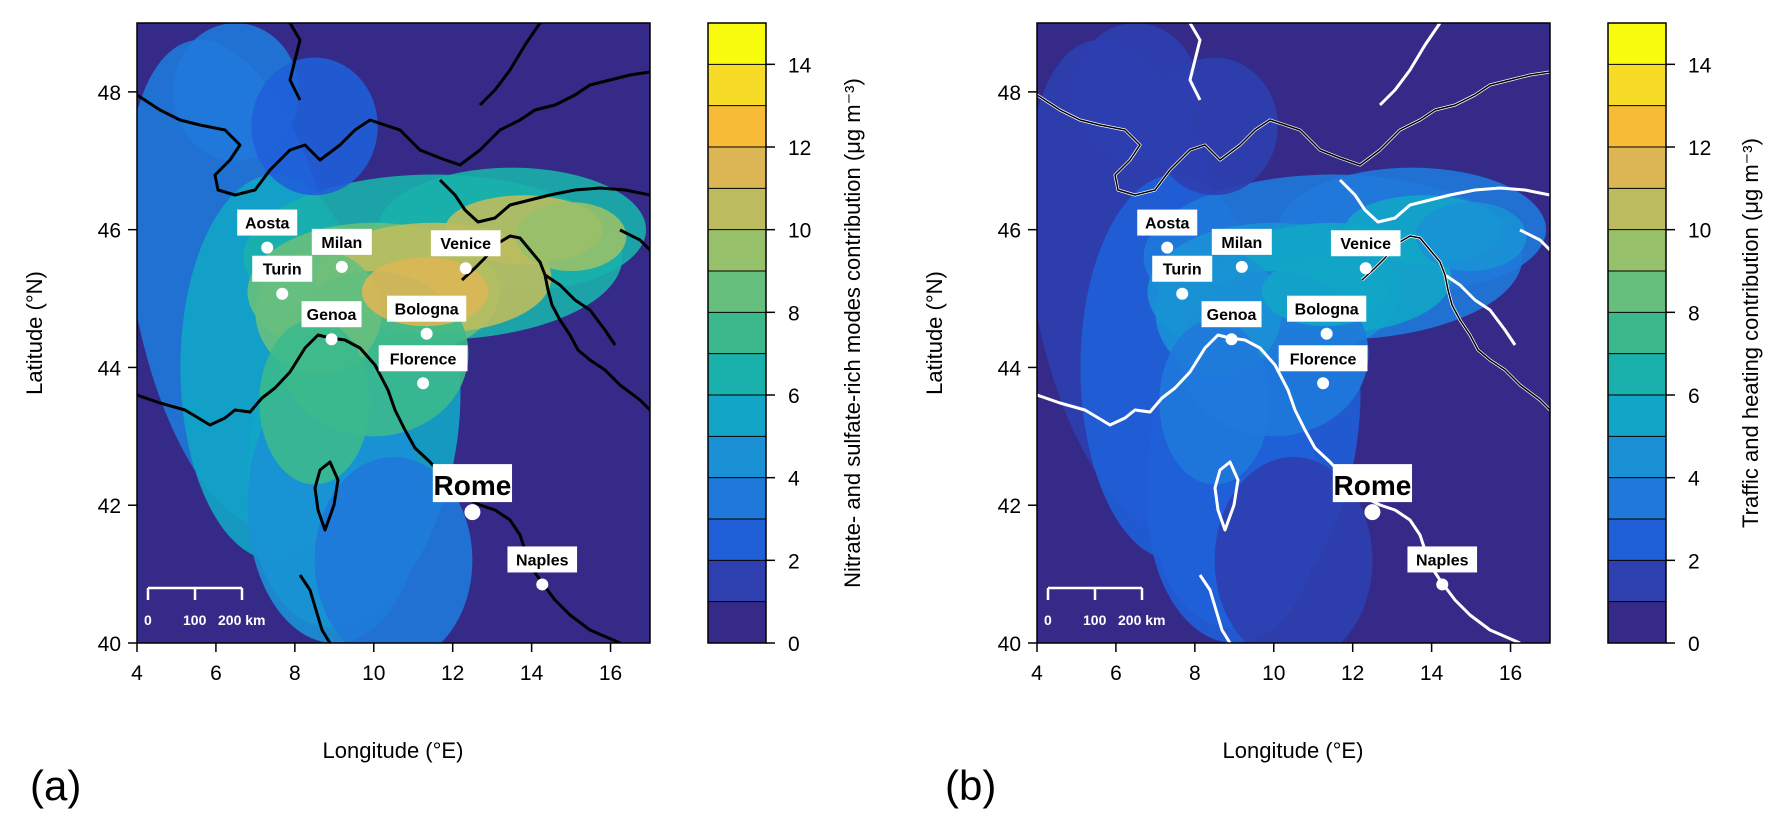 This screenshot has width=1790, height=832. I want to click on city-label: Rome, so click(1373, 485).